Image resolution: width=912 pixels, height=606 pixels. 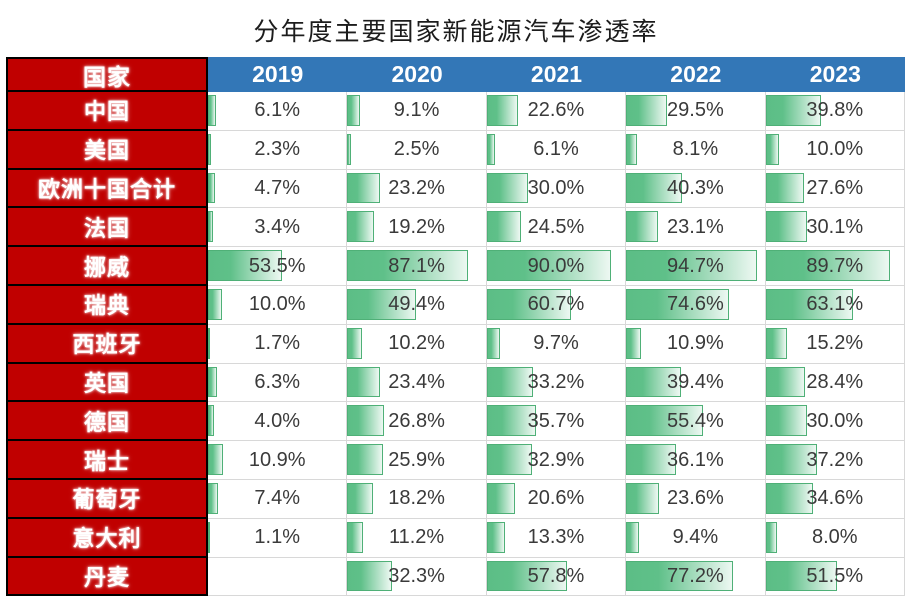 What do you see at coordinates (278, 111) in the screenshot?
I see `value-cell-中国-2019: 6.1%` at bounding box center [278, 111].